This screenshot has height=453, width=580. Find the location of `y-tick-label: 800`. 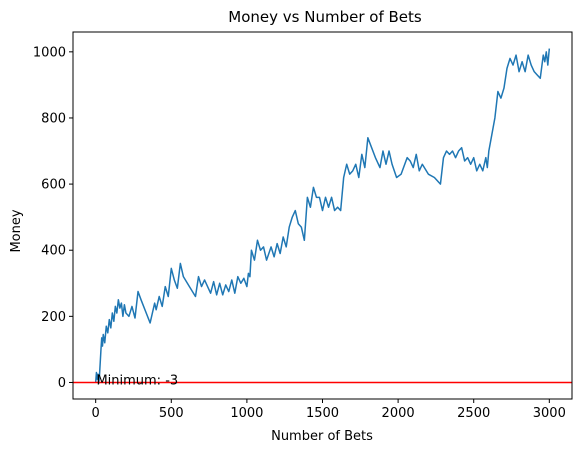

y-tick-label: 800 is located at coordinates (53, 118).